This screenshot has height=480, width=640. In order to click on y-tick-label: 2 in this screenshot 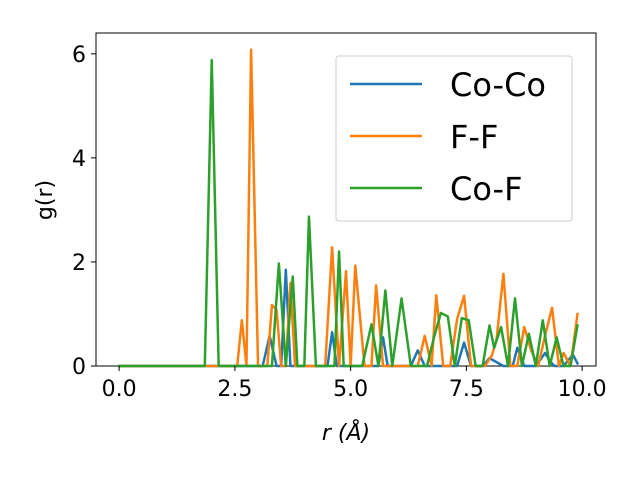, I will do `click(79, 263)`.